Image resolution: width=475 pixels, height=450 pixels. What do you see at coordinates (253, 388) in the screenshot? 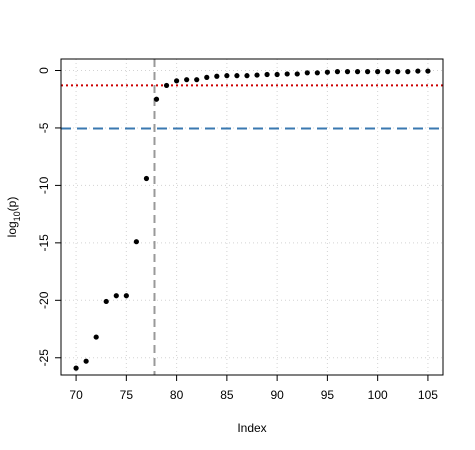
I see `x-axis: 70 75 80 85 90 95 100 105` at bounding box center [253, 388].